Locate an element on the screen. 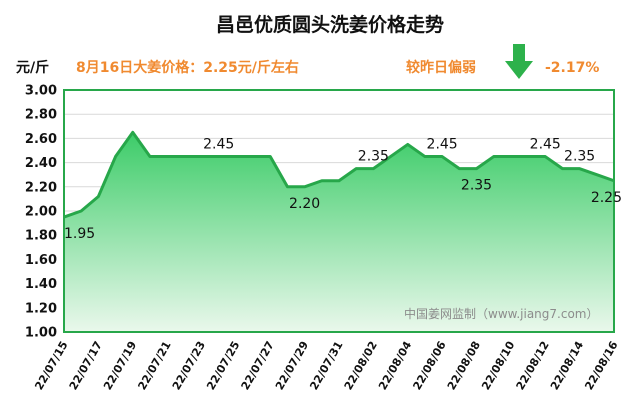 This screenshot has width=640, height=410. y-tick-label: 1.80 is located at coordinates (41, 236).